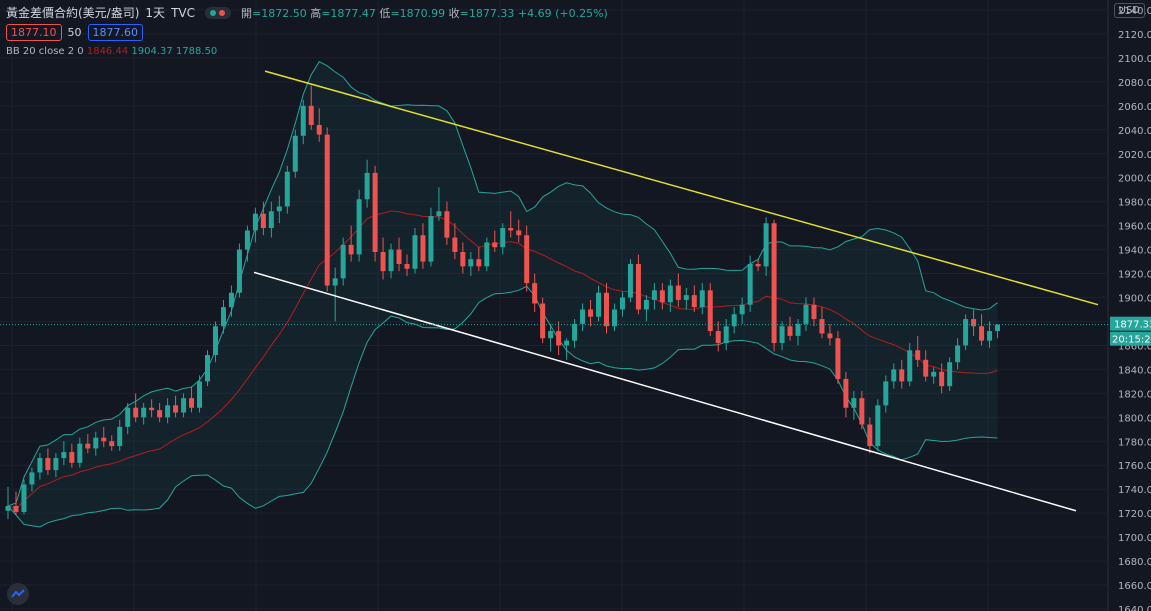 This screenshot has height=611, width=1151. What do you see at coordinates (115, 32) in the screenshot?
I see `buy-price-button: 1877.60` at bounding box center [115, 32].